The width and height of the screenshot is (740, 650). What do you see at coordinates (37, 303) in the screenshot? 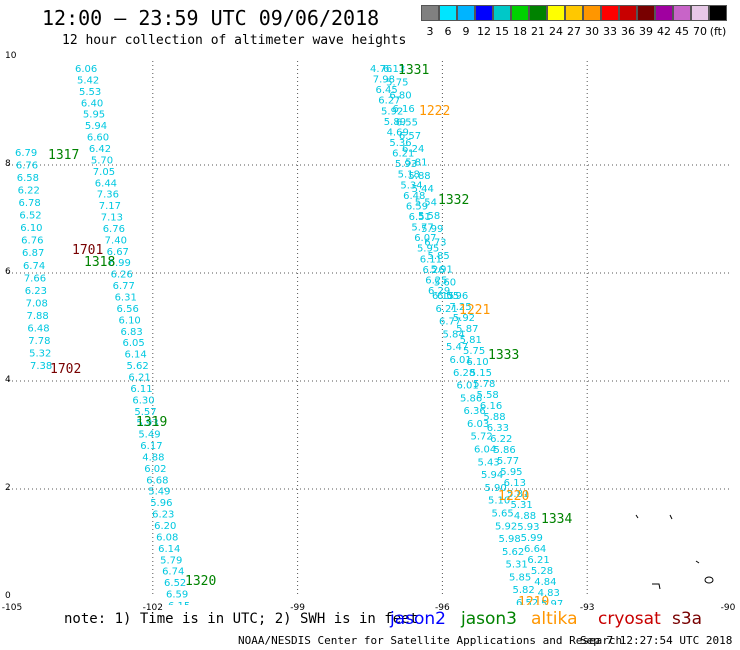
I see `wave-height-value: 7.08` at bounding box center [37, 303].